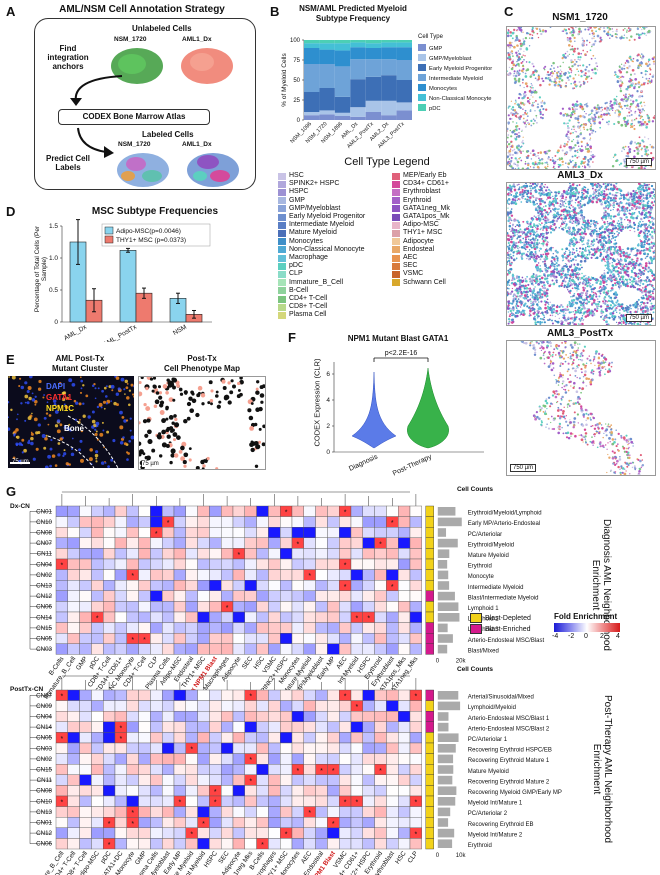 The width and height of the screenshot is (660, 875). What do you see at coordinates (422, 77) in the screenshot?
I see `legend-swatch` at bounding box center [422, 77].